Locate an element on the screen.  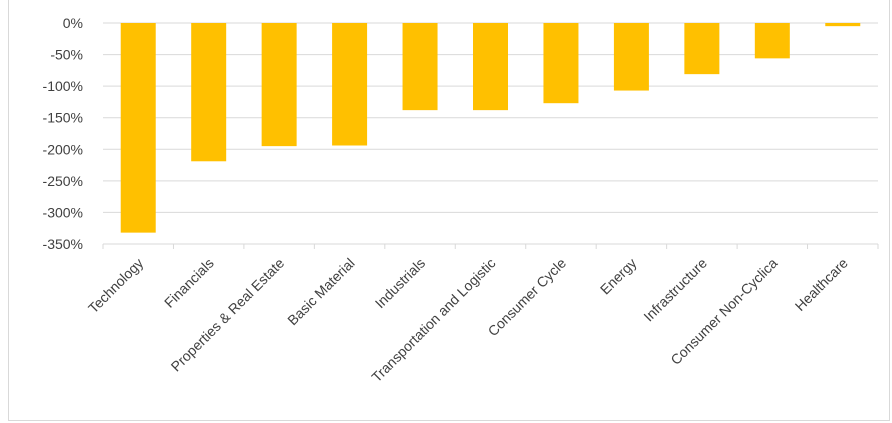
bar-technology is located at coordinates (138, 128).